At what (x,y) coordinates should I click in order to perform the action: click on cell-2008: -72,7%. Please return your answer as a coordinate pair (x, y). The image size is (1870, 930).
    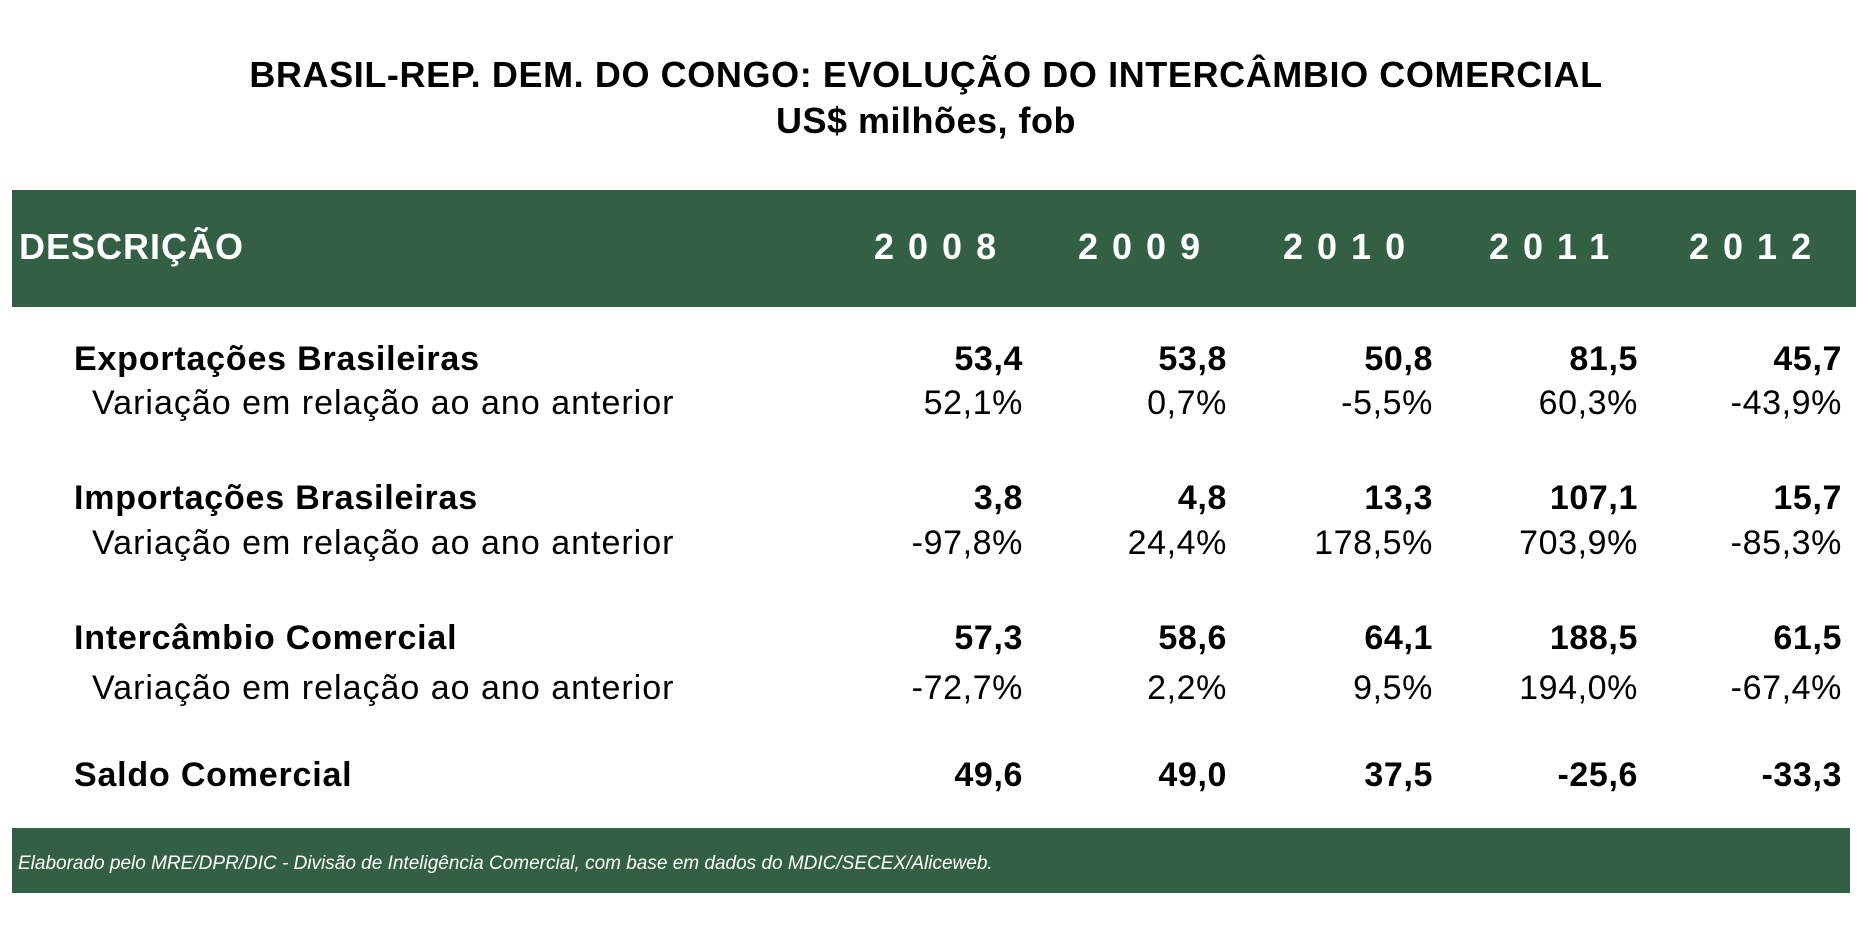
    Looking at the image, I should click on (967, 688).